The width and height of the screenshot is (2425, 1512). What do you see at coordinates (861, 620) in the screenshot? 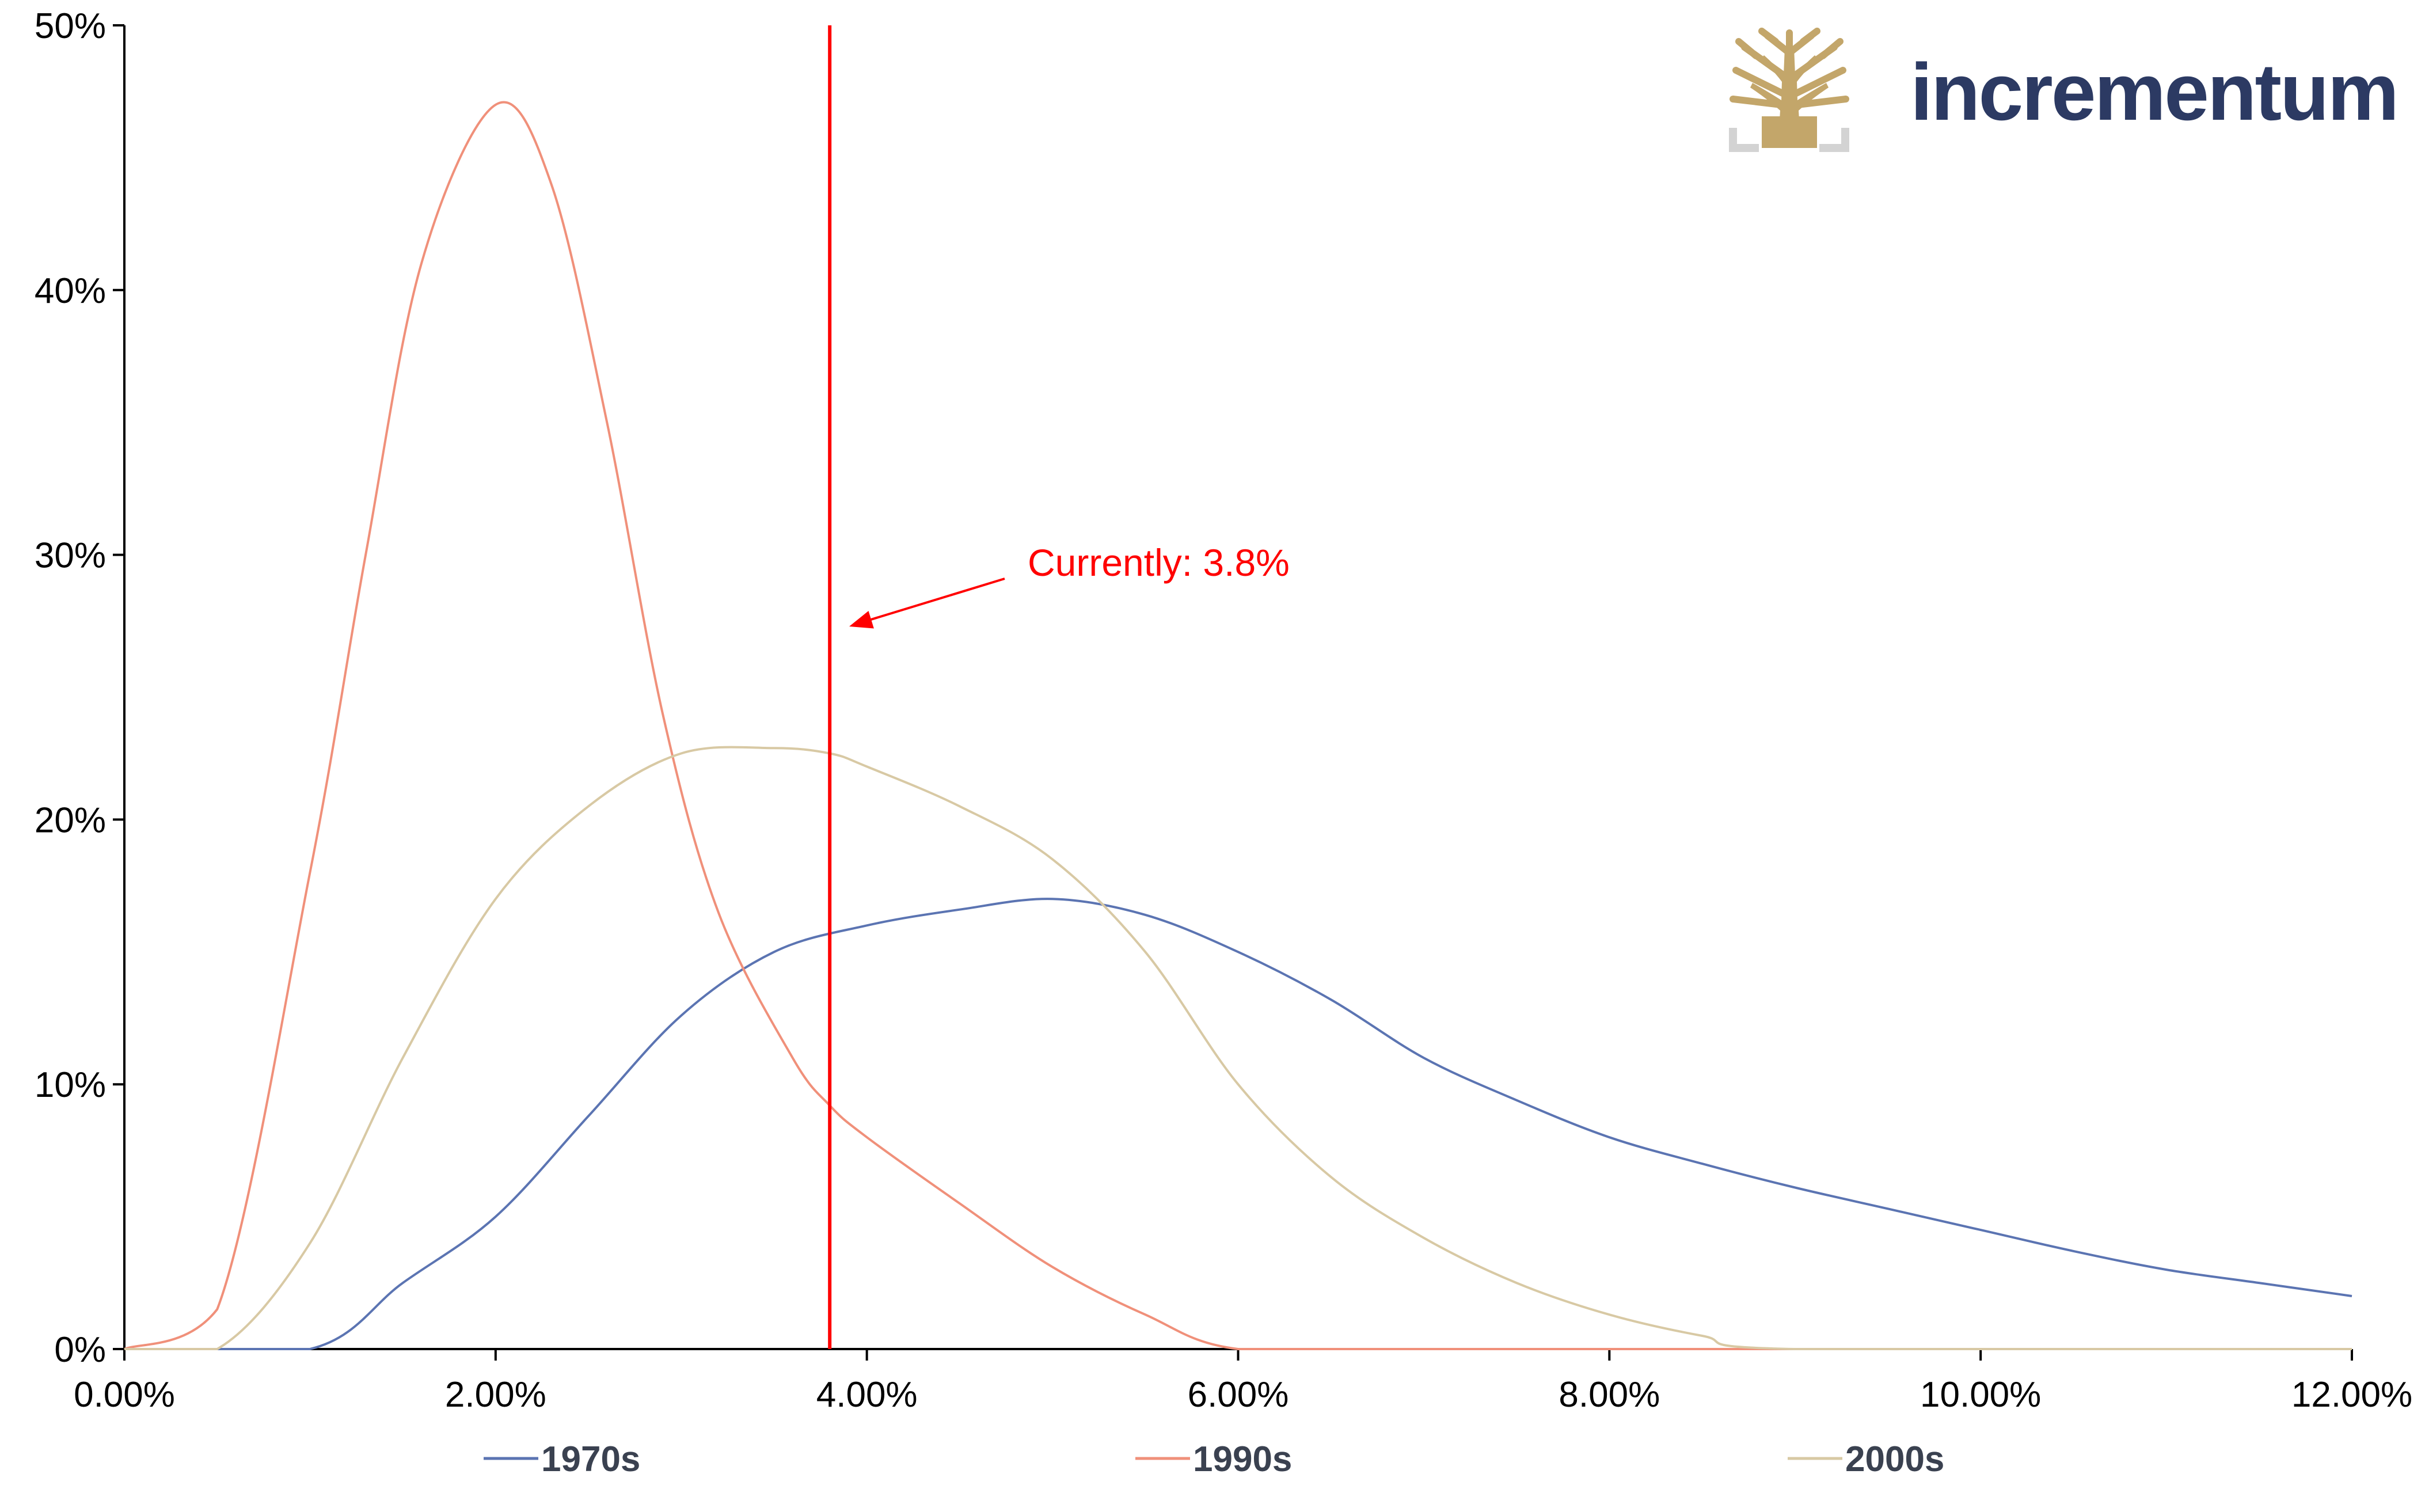
I see `annotation-arrowhead` at bounding box center [861, 620].